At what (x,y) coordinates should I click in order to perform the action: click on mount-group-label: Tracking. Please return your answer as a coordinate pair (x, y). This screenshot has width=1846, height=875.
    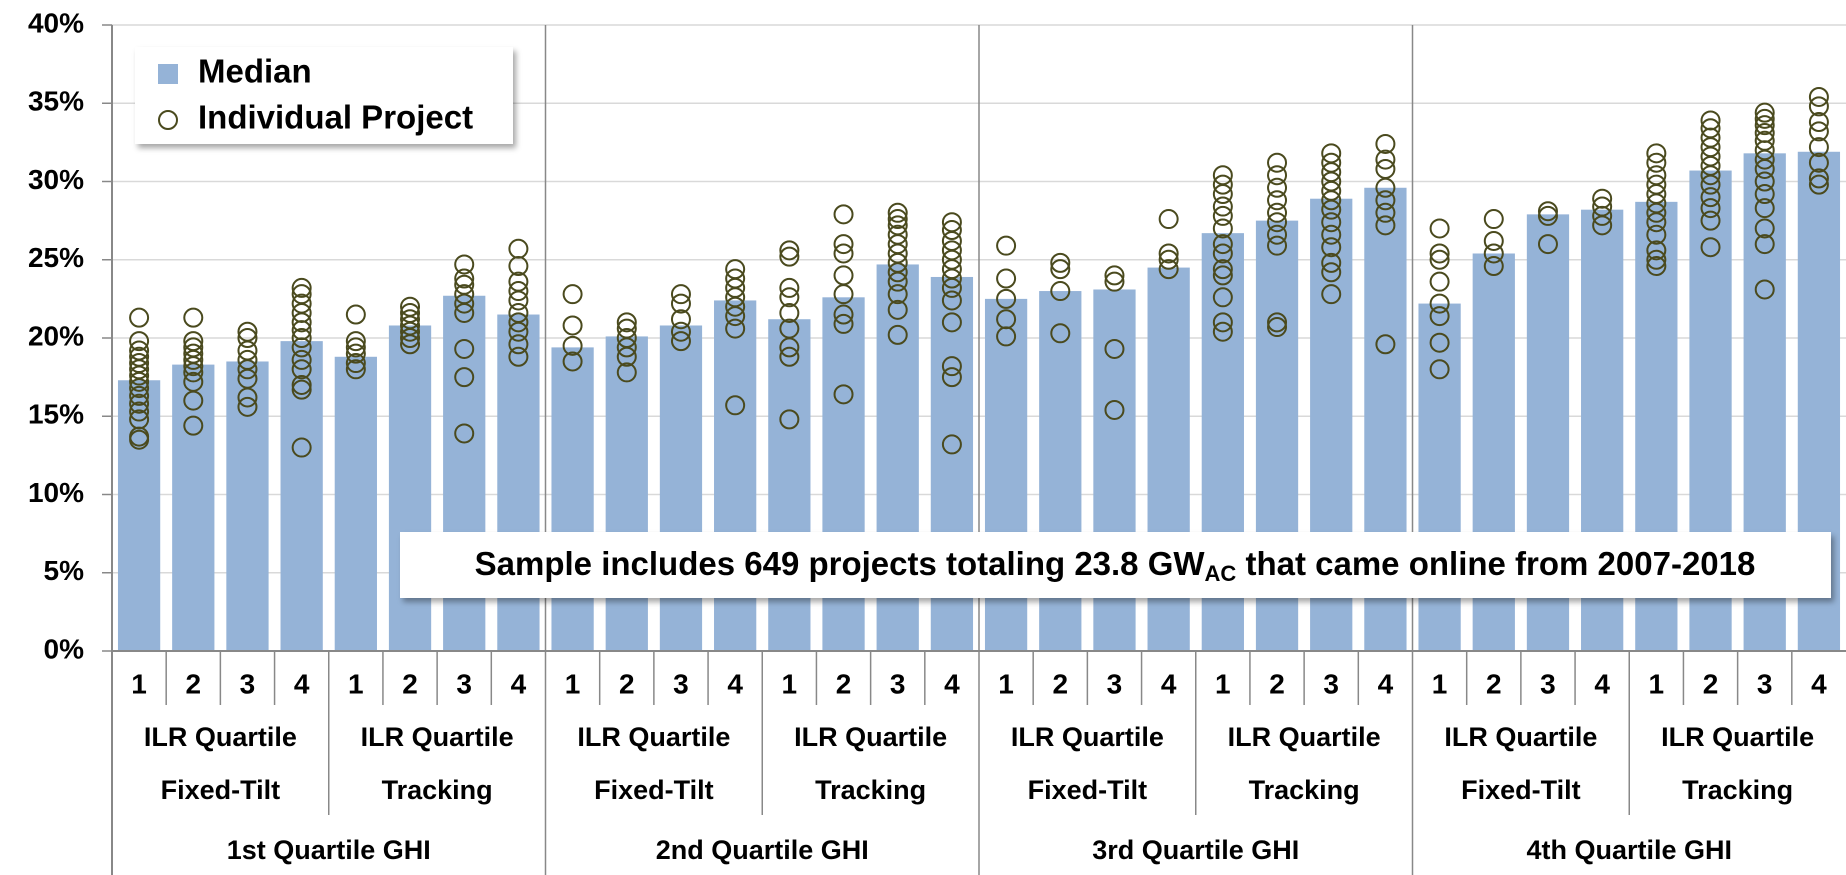
    Looking at the image, I should click on (1304, 790).